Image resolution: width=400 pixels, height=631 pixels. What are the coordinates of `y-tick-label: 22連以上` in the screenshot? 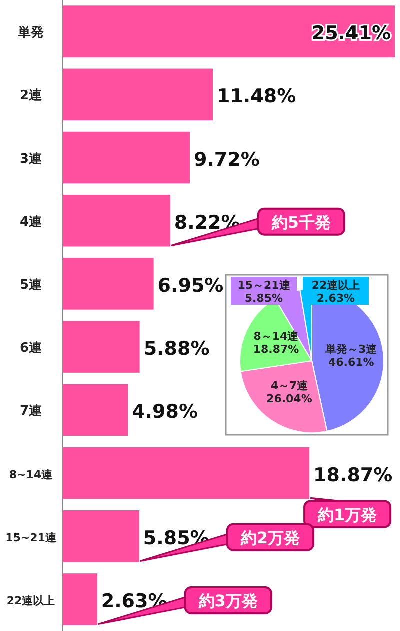 It's located at (31, 601).